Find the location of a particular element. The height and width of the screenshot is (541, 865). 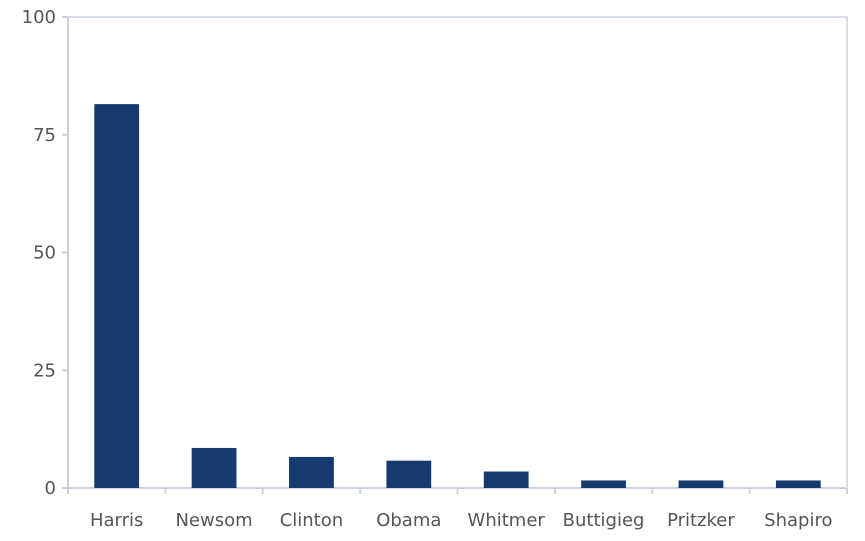

x-category-label: Pritzker is located at coordinates (701, 520).